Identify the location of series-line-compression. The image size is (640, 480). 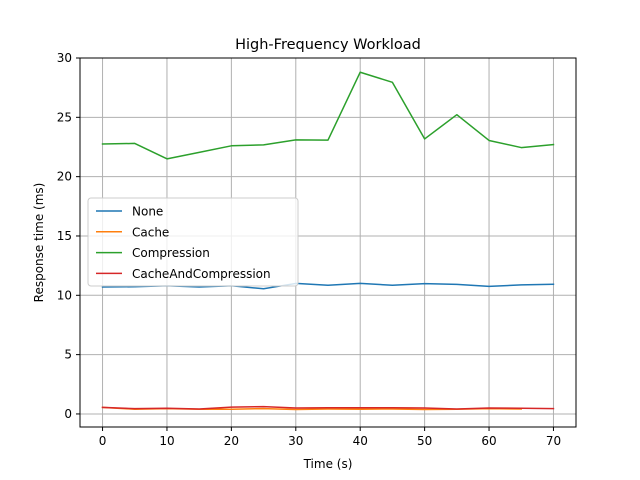
(328, 115).